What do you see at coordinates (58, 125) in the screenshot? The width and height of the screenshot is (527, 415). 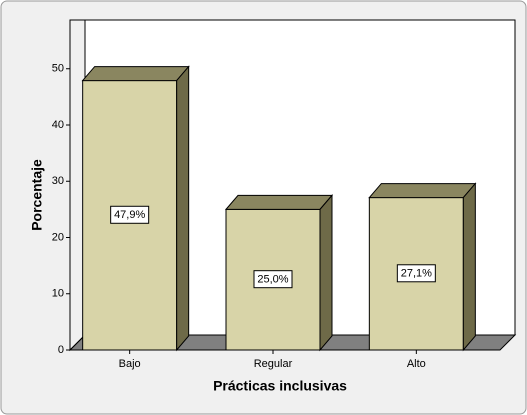 I see `y-tick-label: 40` at bounding box center [58, 125].